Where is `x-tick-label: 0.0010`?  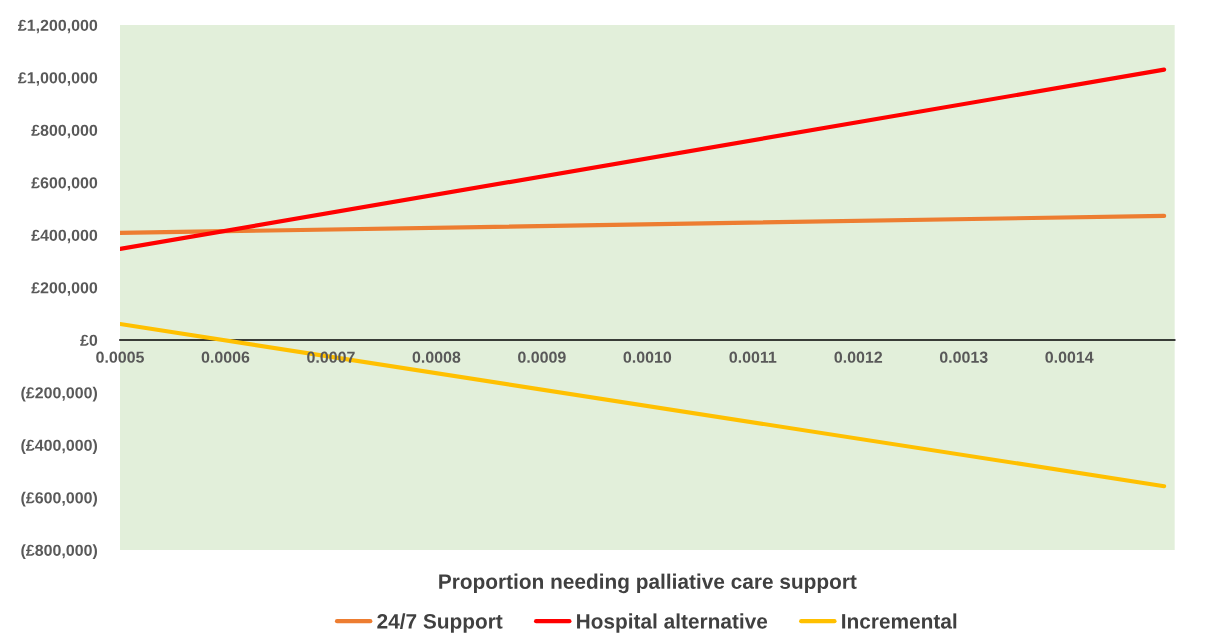 x-tick-label: 0.0010 is located at coordinates (647, 357).